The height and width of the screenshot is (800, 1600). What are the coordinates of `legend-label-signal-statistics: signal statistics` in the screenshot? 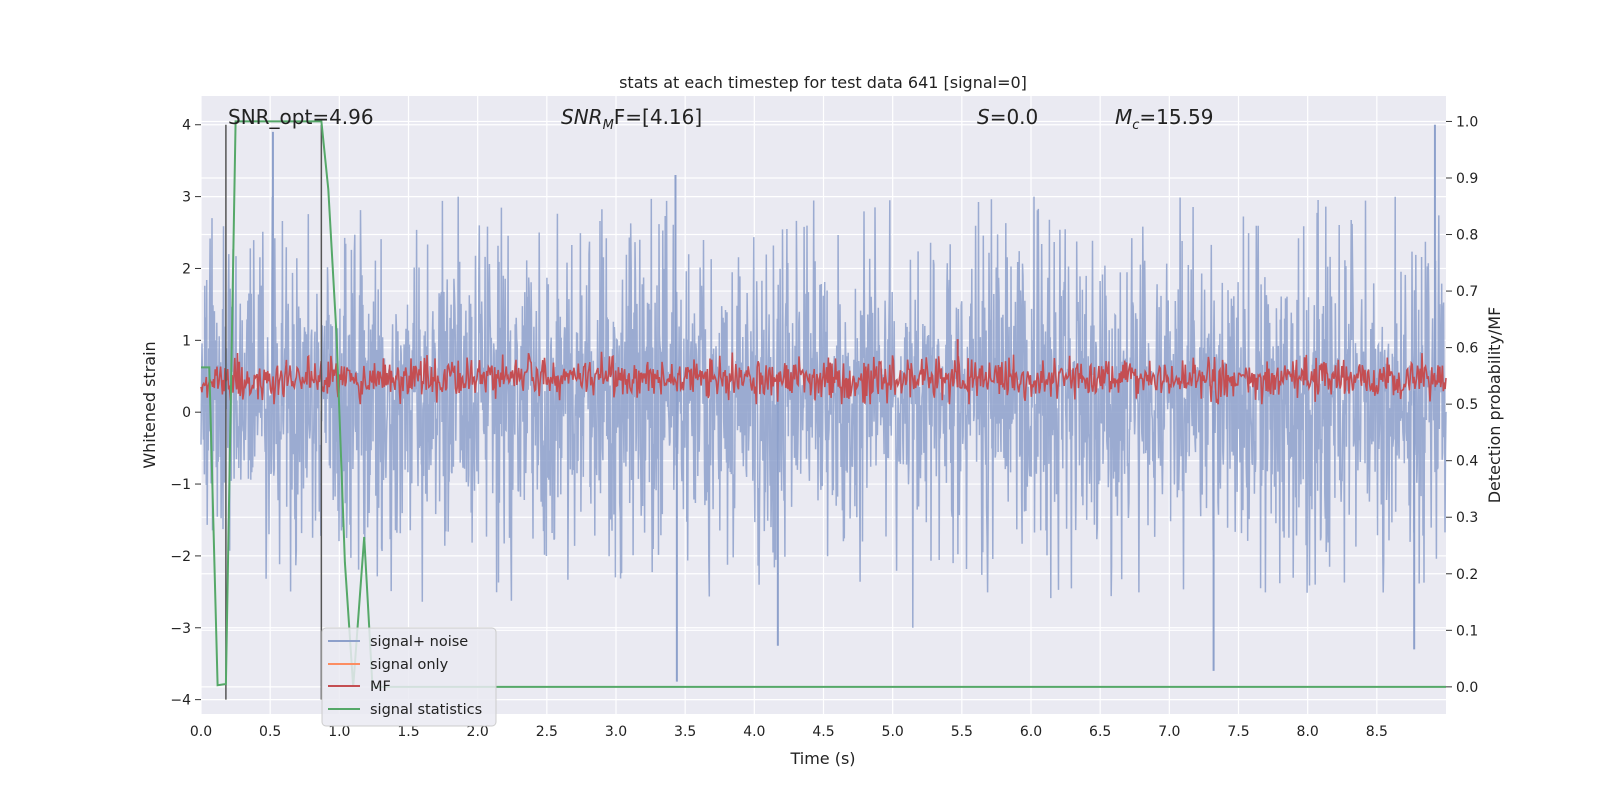 It's located at (426, 710).